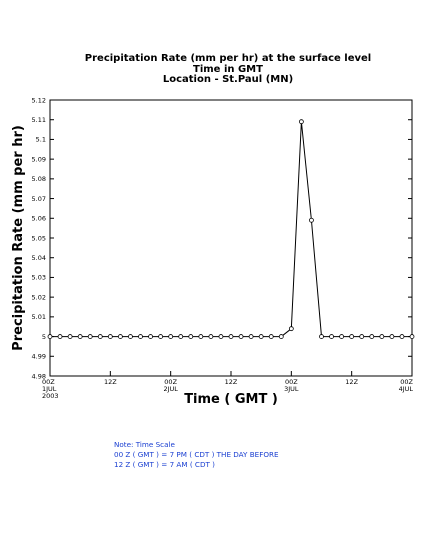 The height and width of the screenshot is (550, 425). I want to click on note-line-1: Note: Time Scale, so click(144, 444).